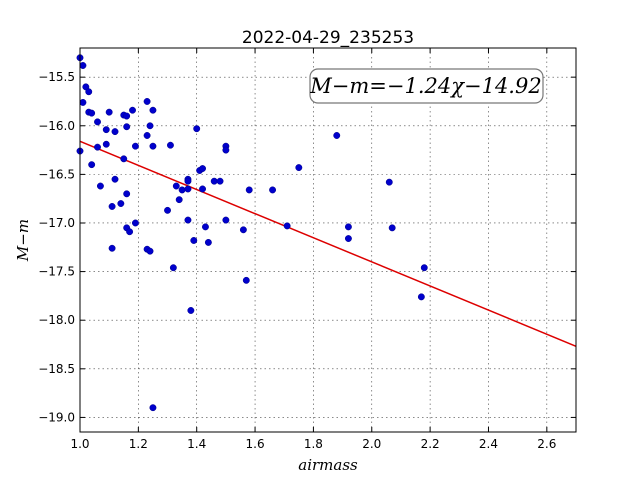  I want to click on y-tick-label: −19.0, so click(56, 417).